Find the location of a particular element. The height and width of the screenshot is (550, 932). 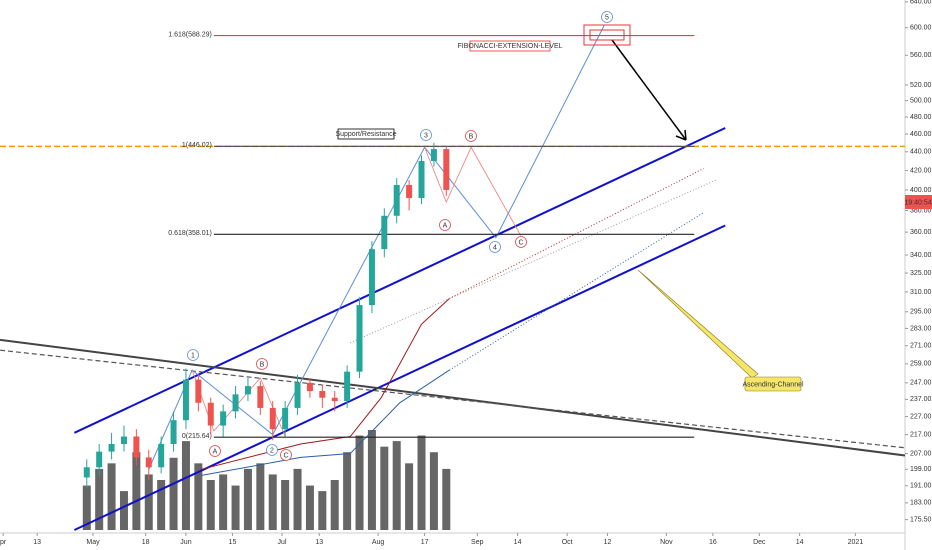

wave-label: 5 is located at coordinates (607, 17).